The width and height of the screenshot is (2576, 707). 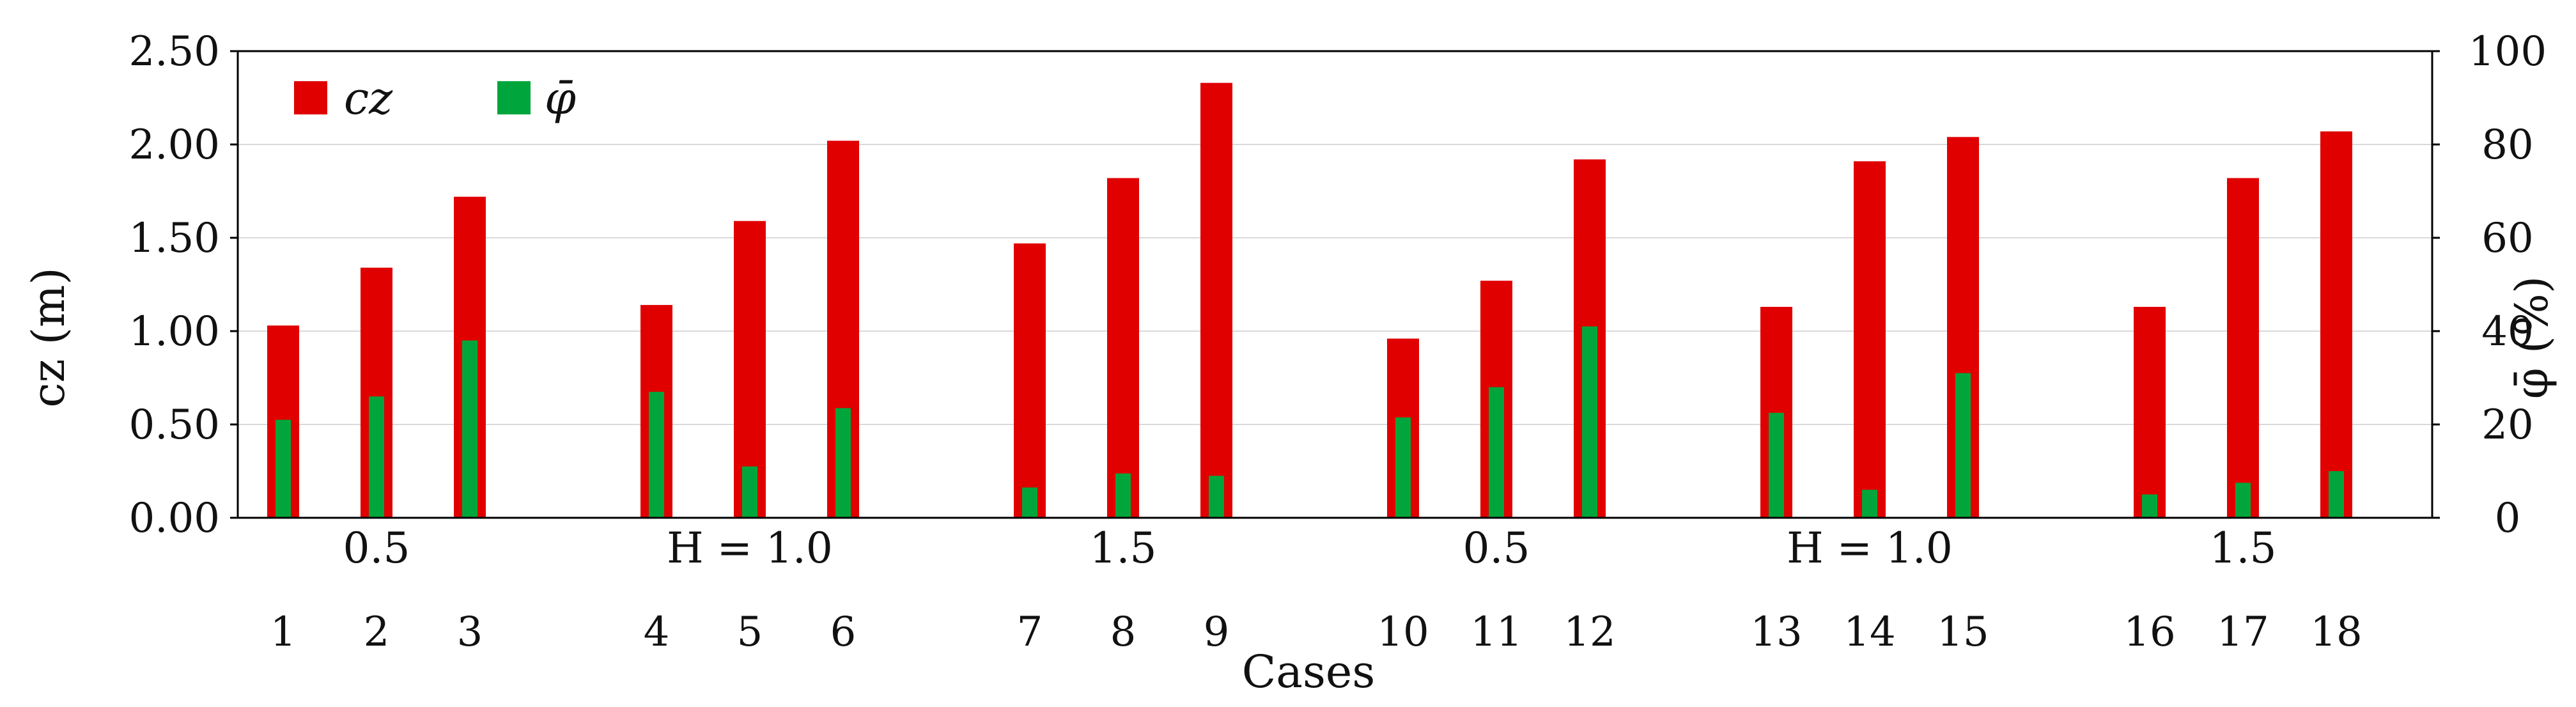 I want to click on case-label: 4, so click(x=657, y=632).